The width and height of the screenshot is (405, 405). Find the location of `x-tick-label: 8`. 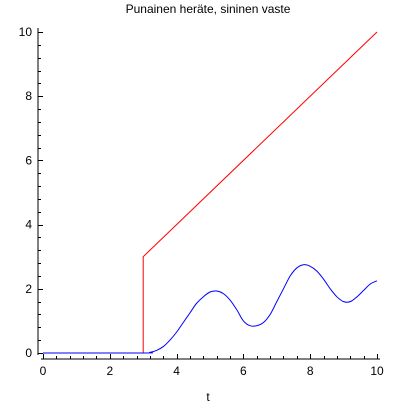

x-tick-label: 8 is located at coordinates (310, 371).